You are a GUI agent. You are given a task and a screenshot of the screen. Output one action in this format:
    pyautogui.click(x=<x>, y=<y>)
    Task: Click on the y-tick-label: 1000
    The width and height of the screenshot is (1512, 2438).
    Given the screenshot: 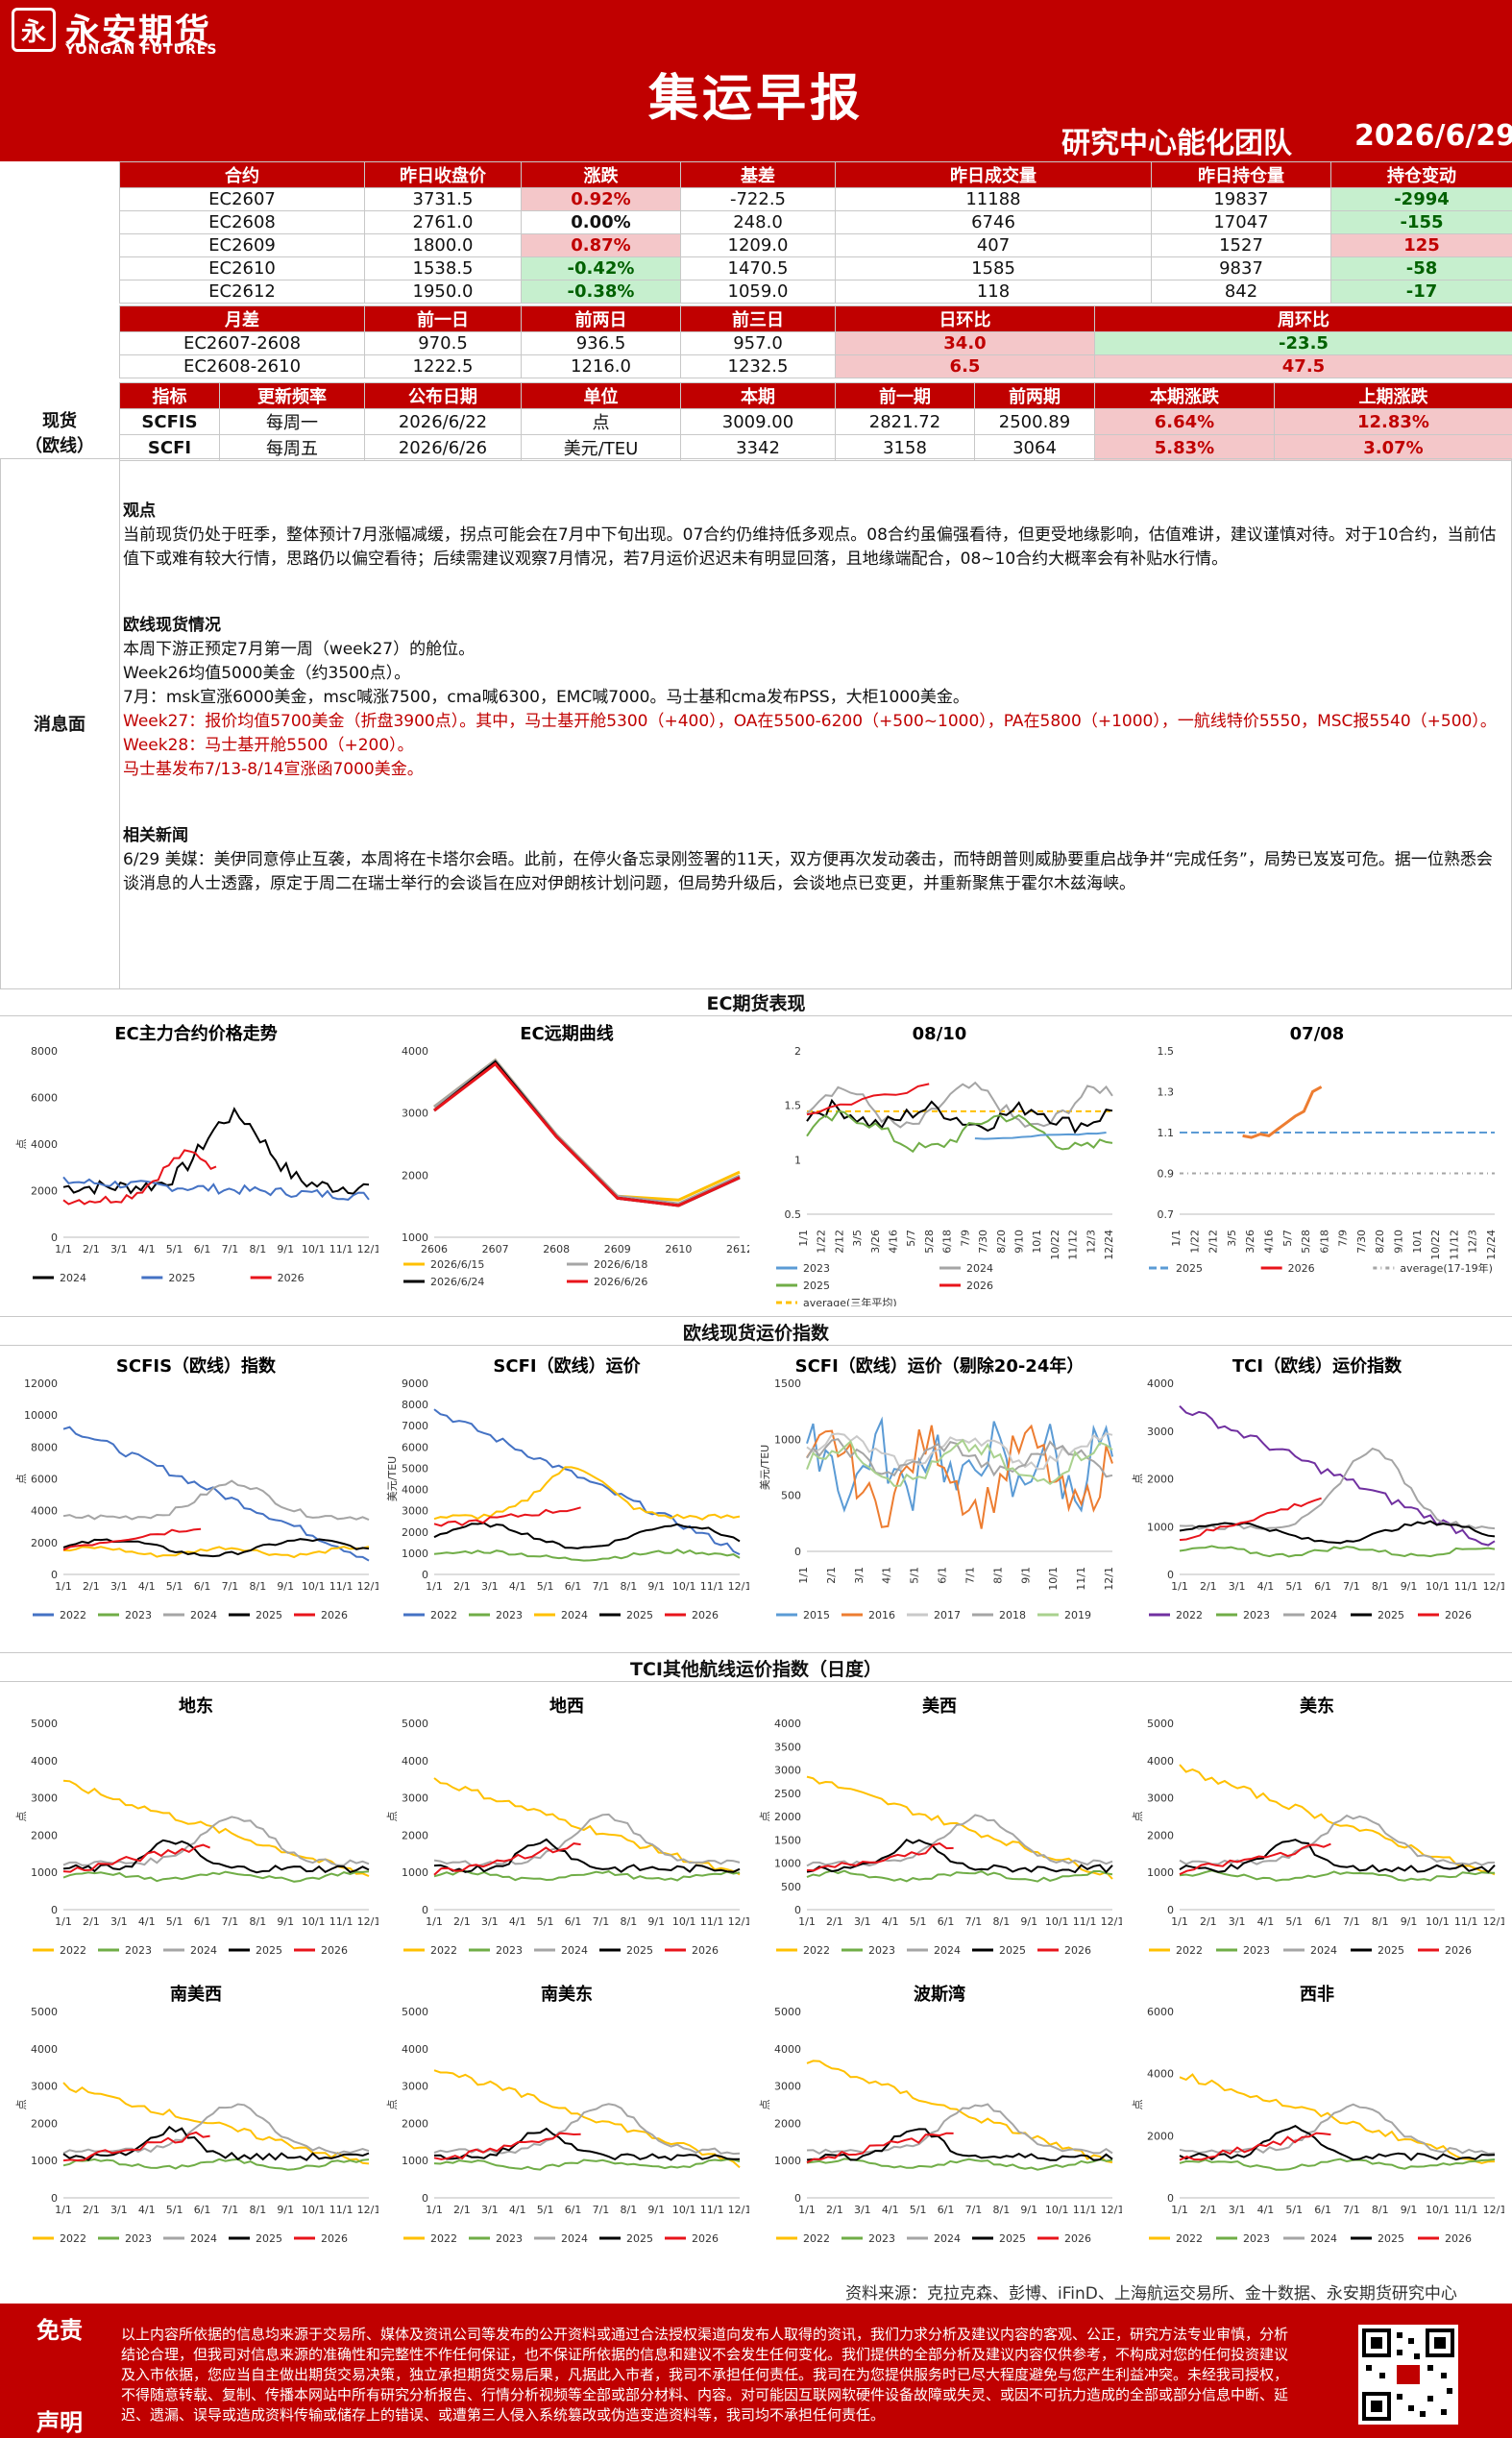 What is the action you would take?
    pyautogui.click(x=787, y=1440)
    